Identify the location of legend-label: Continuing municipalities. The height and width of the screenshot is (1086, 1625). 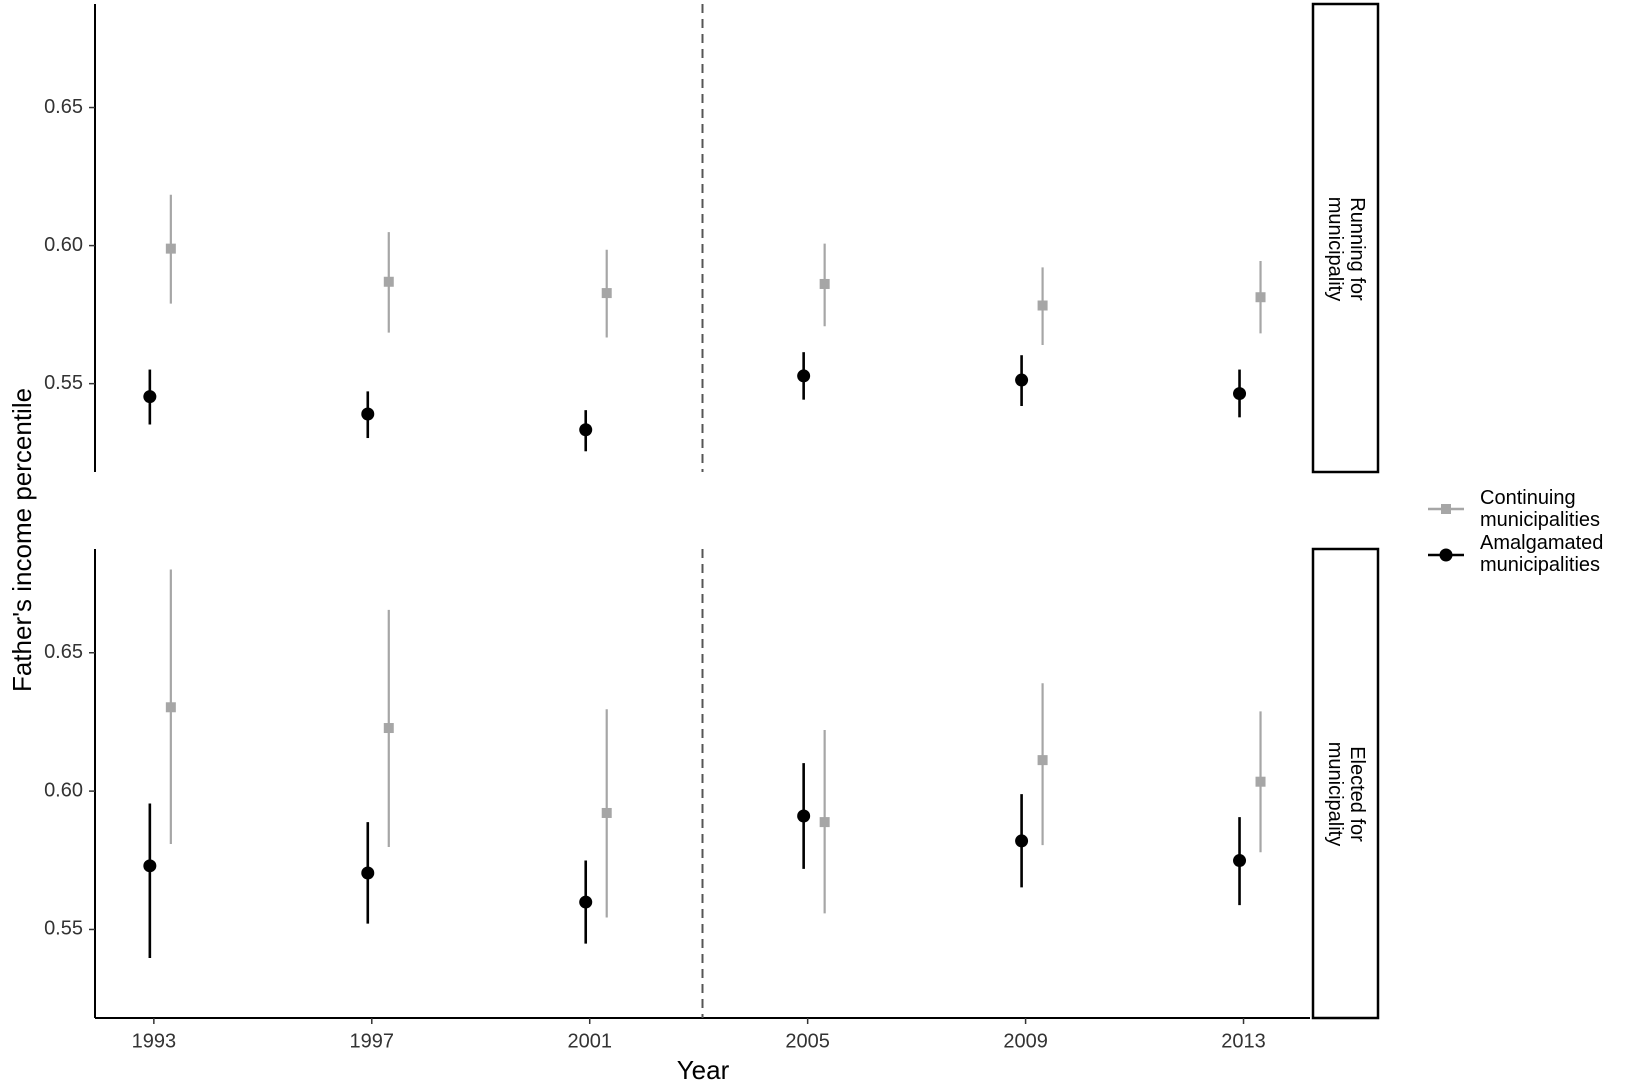
(1540, 509).